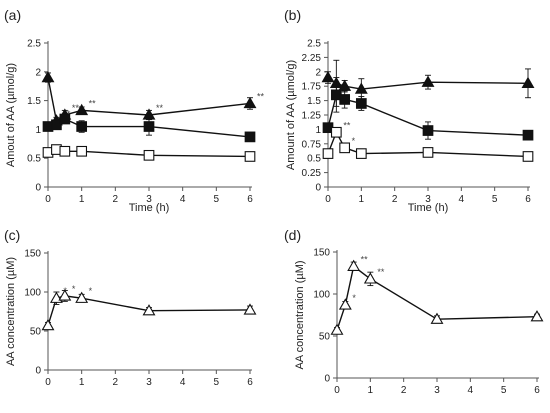 The height and width of the screenshot is (413, 550). I want to click on data-series: **********, so click(153, 98).